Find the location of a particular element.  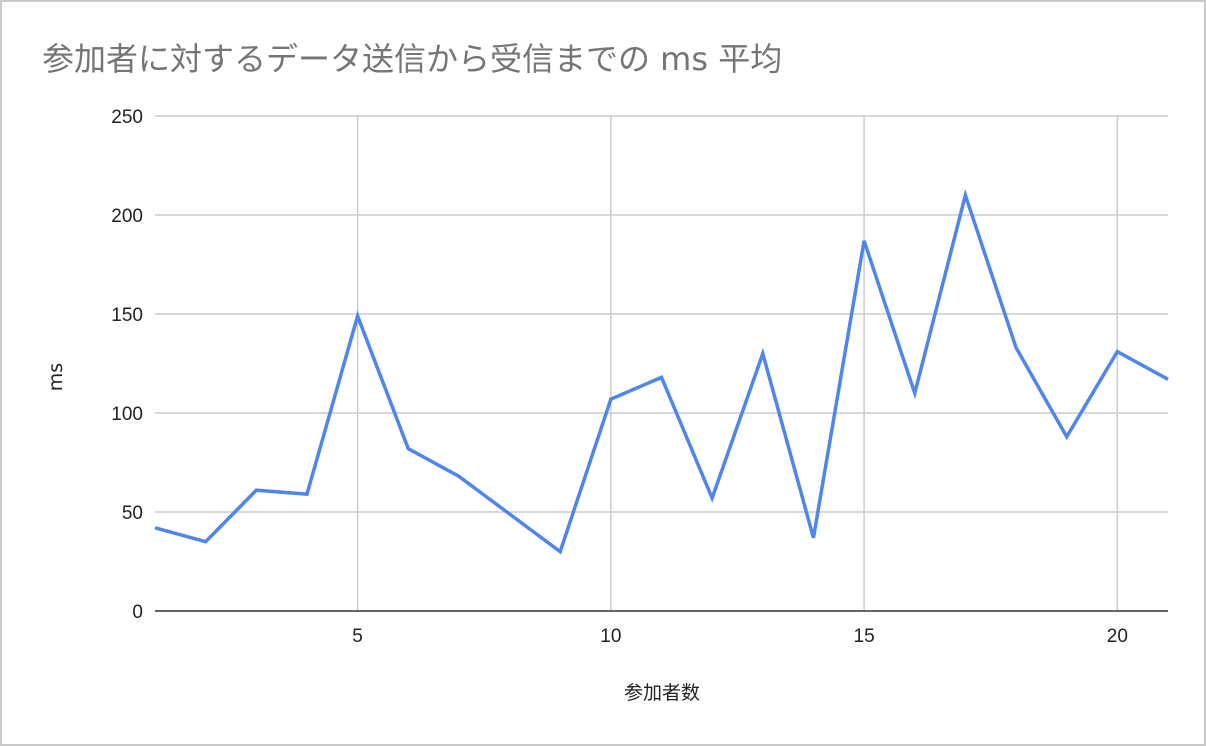

x-tick-label: 20 is located at coordinates (1117, 636).